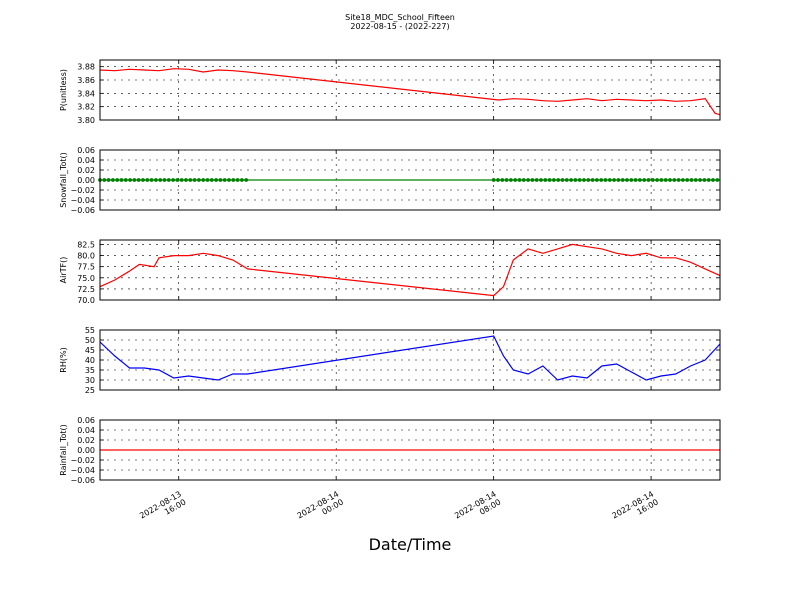 The width and height of the screenshot is (800, 600). What do you see at coordinates (477, 508) in the screenshot?
I see `x-tick-label: 2022-08-1408:00` at bounding box center [477, 508].